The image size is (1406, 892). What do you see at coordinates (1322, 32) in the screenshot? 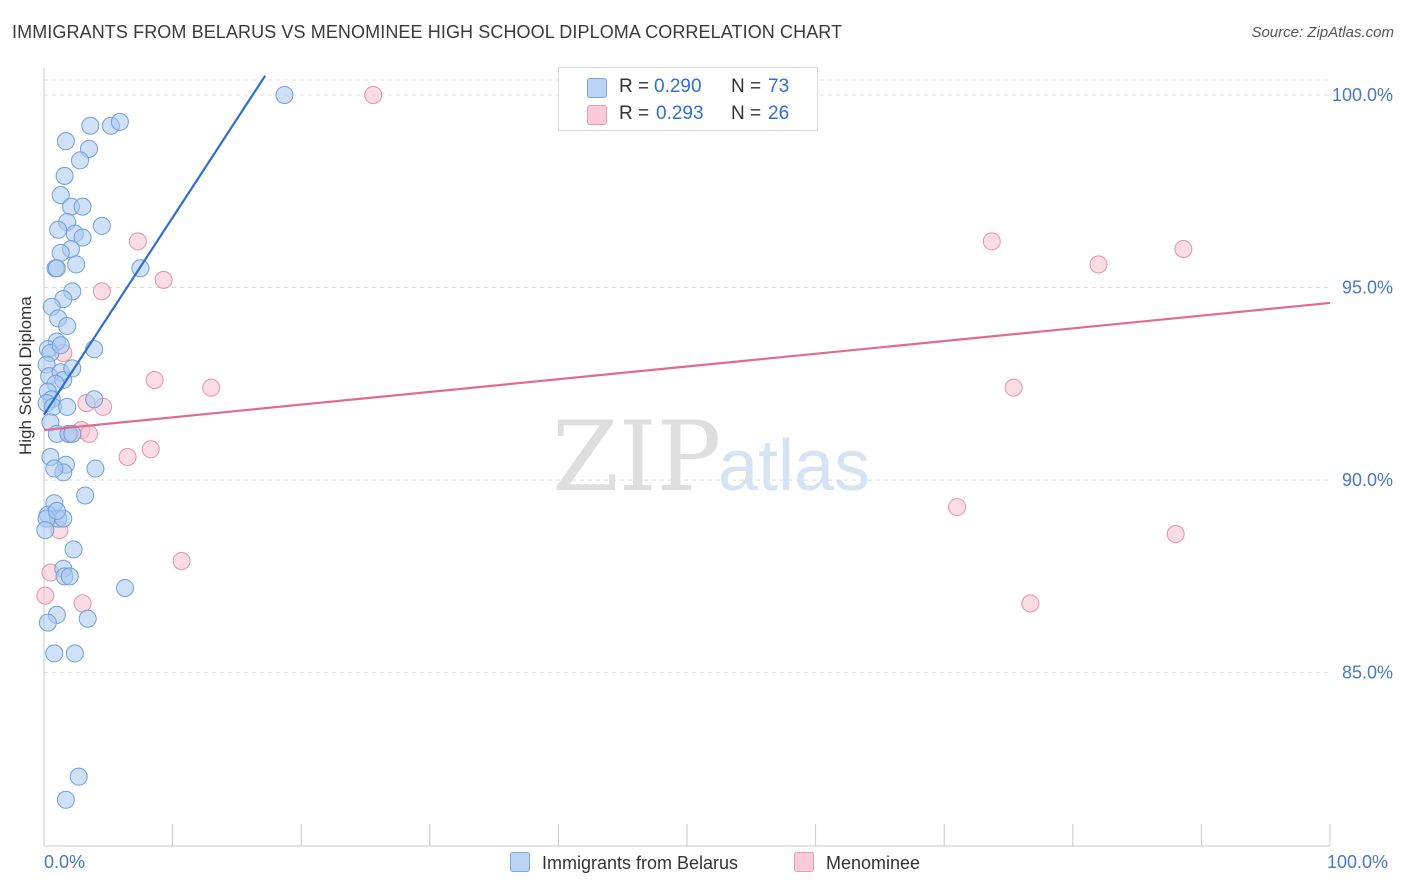
I see `source-label: Source: ZipAtlas.com` at bounding box center [1322, 32].